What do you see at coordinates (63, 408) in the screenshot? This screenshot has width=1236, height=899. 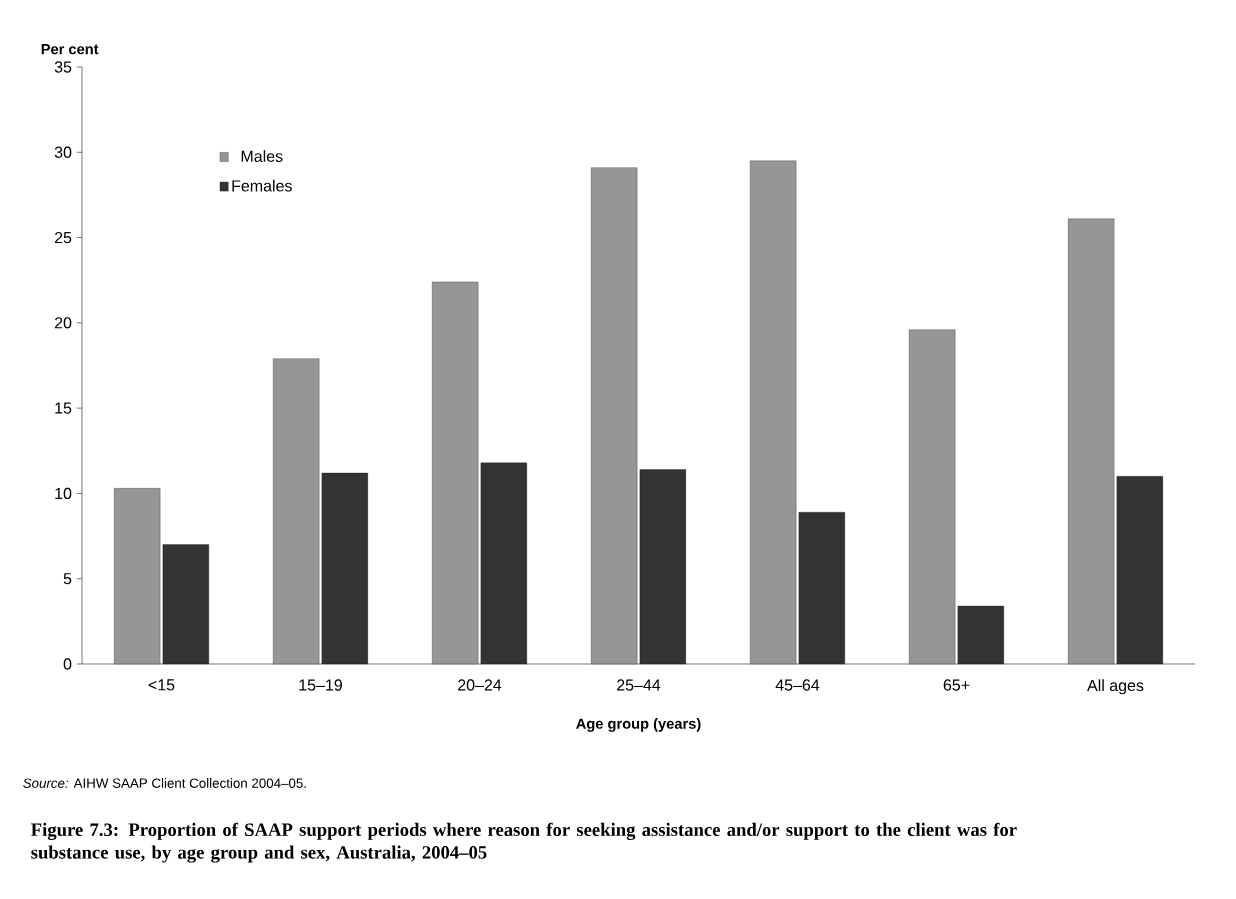 I see `y-tick-label: 15` at bounding box center [63, 408].